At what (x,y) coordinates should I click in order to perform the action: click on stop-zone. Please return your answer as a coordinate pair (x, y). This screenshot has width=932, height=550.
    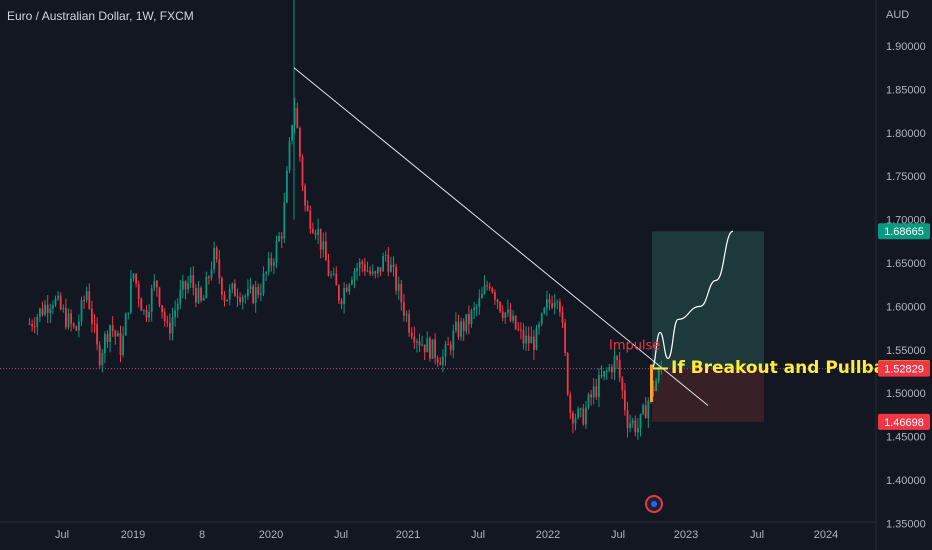
    Looking at the image, I should click on (708, 395).